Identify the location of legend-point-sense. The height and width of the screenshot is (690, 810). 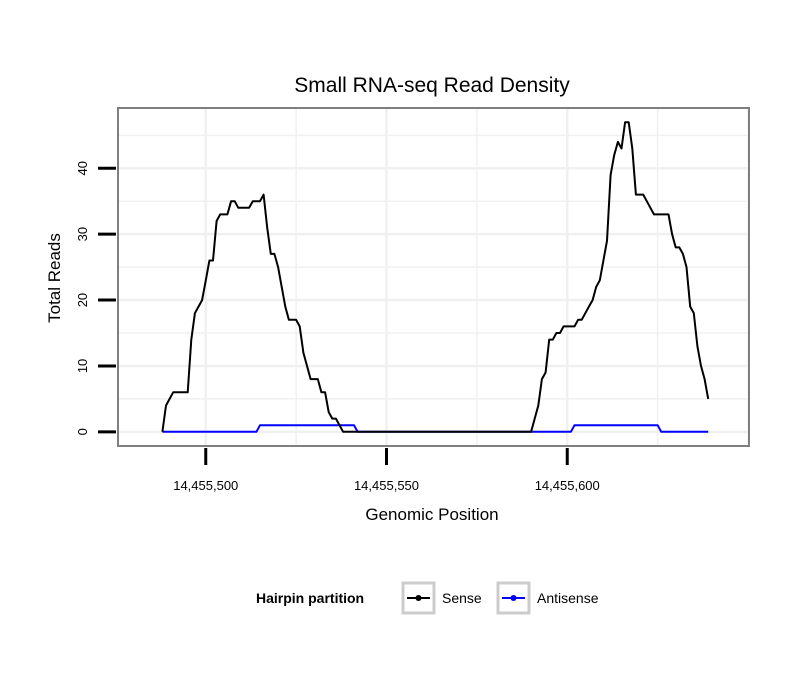
(418, 598).